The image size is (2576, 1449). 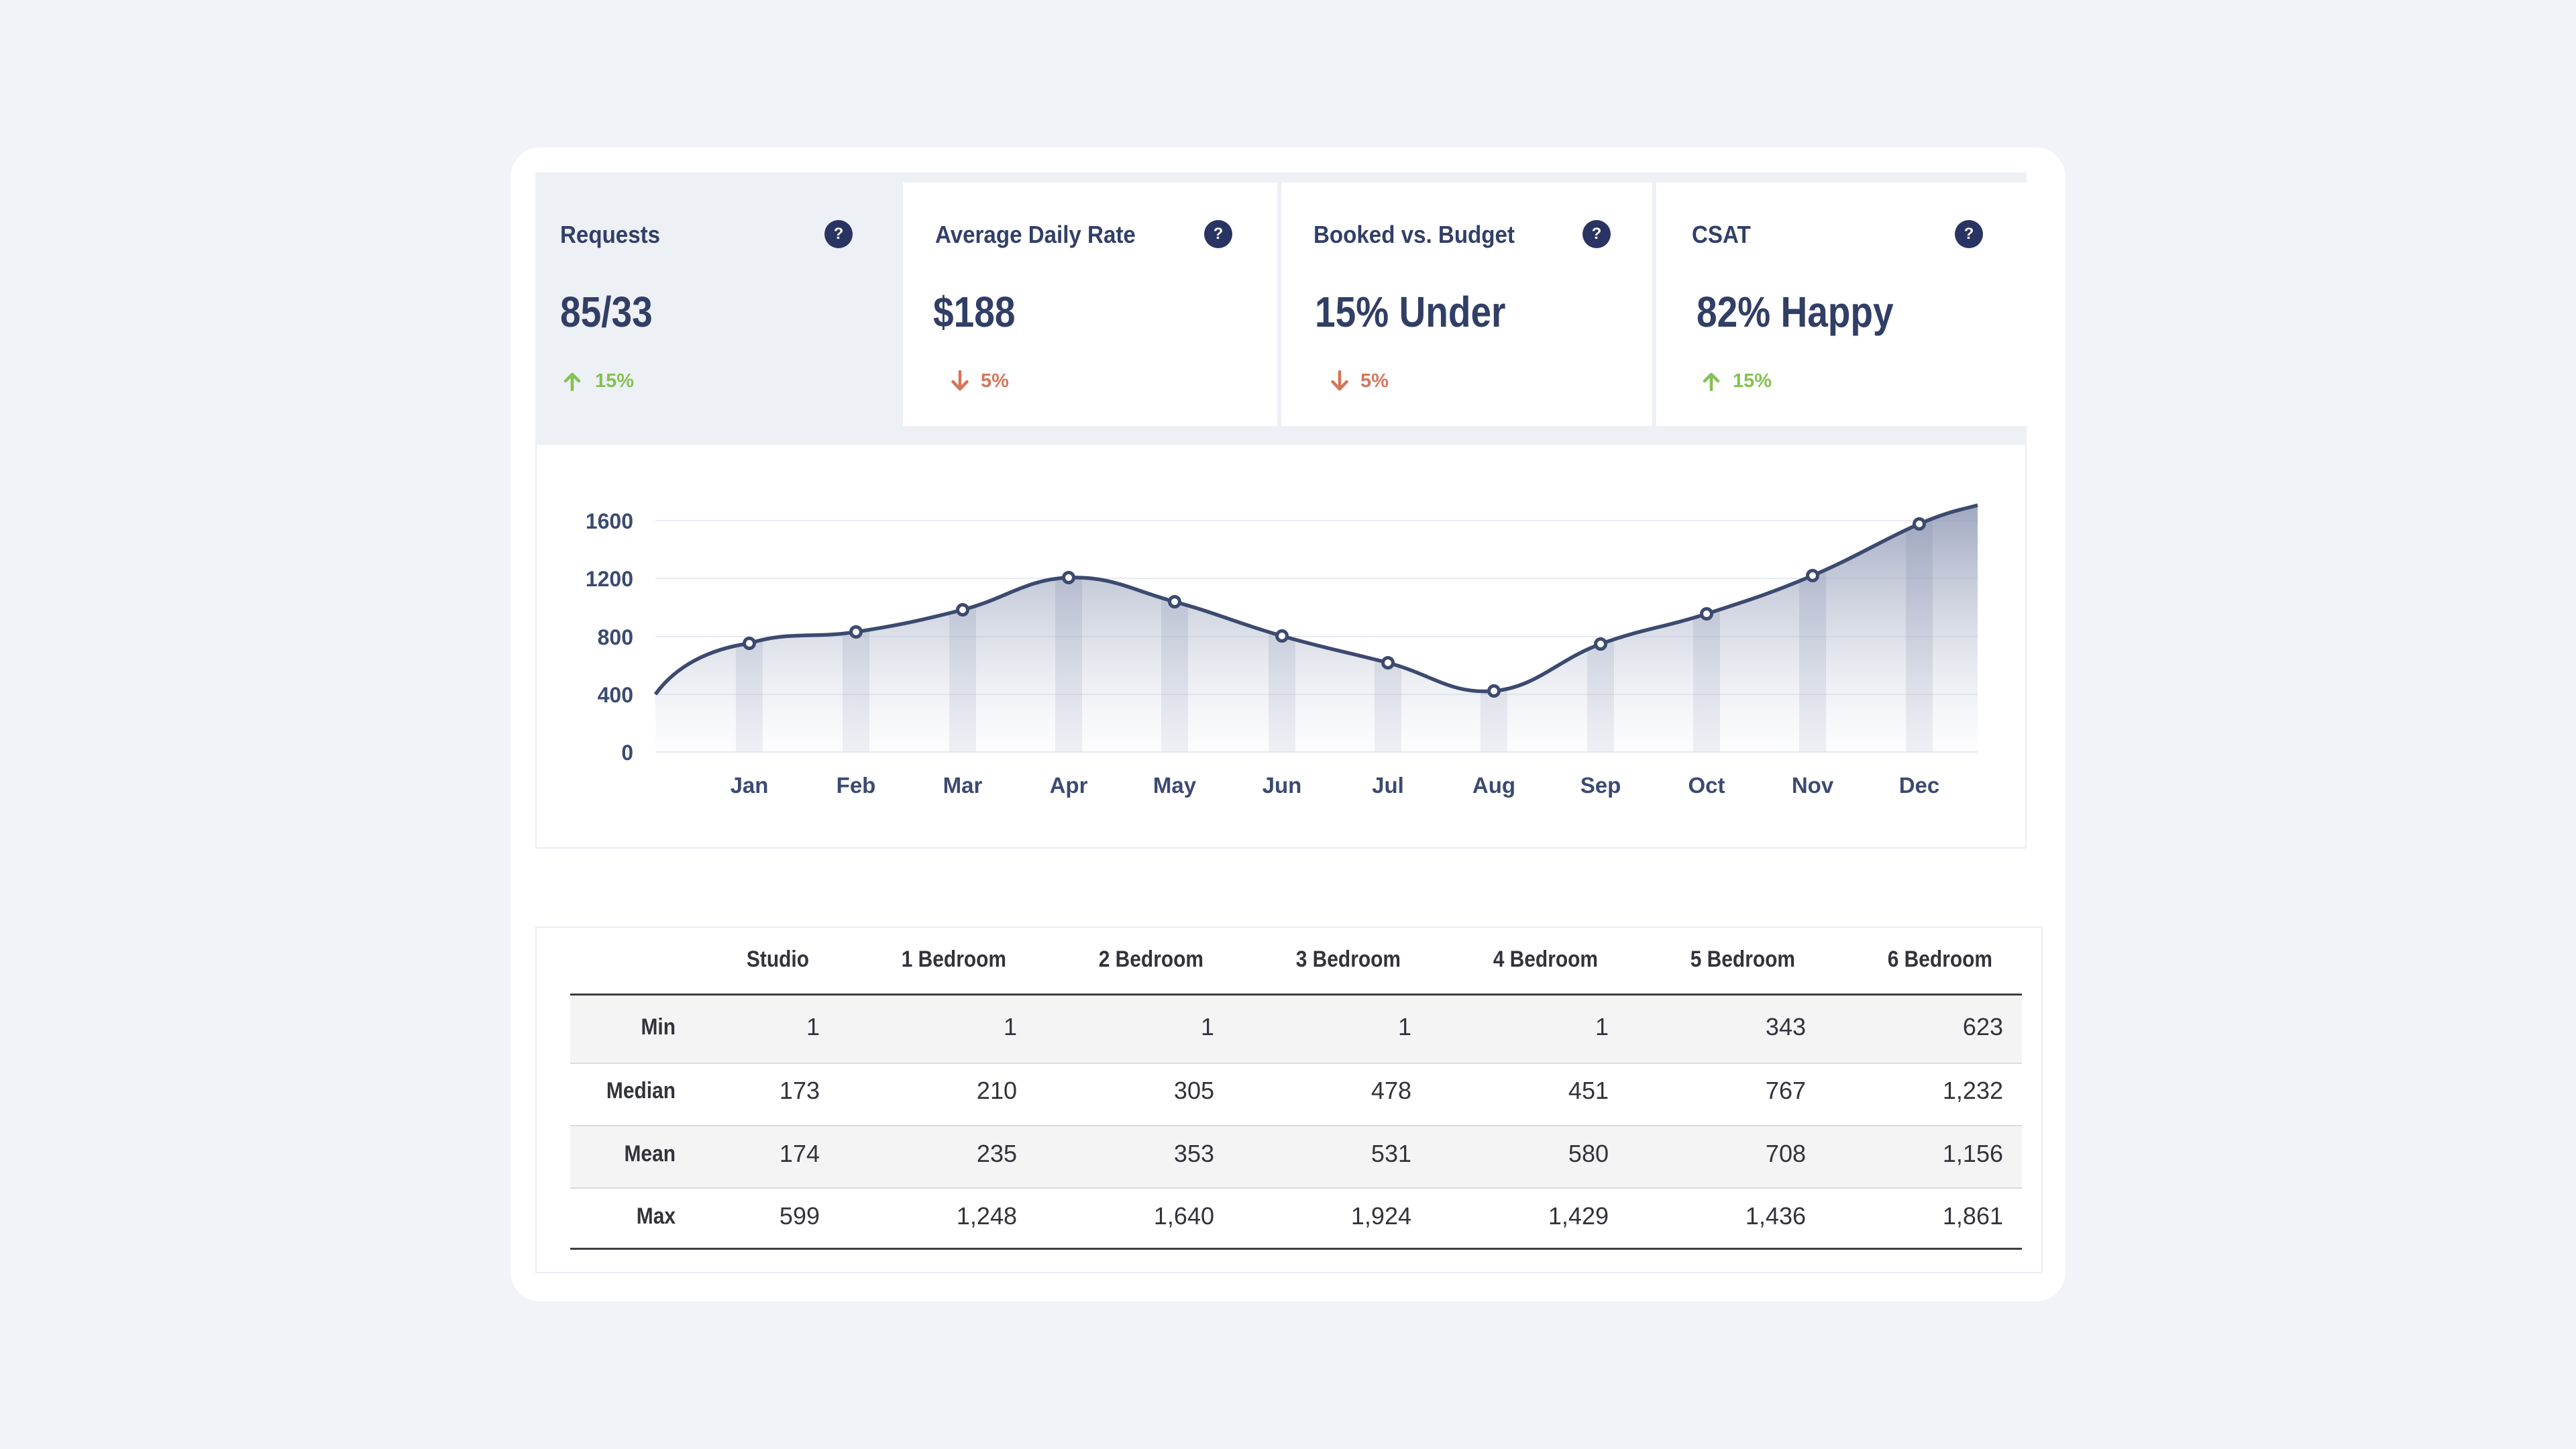 I want to click on svg-text: Jan, so click(x=750, y=785).